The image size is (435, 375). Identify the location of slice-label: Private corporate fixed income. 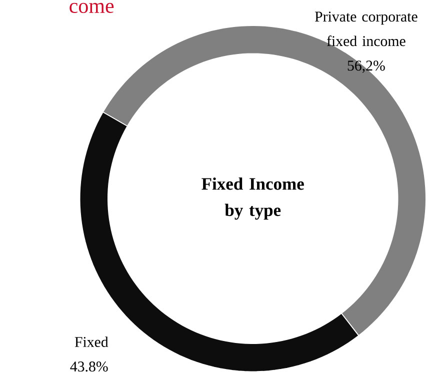
(366, 29).